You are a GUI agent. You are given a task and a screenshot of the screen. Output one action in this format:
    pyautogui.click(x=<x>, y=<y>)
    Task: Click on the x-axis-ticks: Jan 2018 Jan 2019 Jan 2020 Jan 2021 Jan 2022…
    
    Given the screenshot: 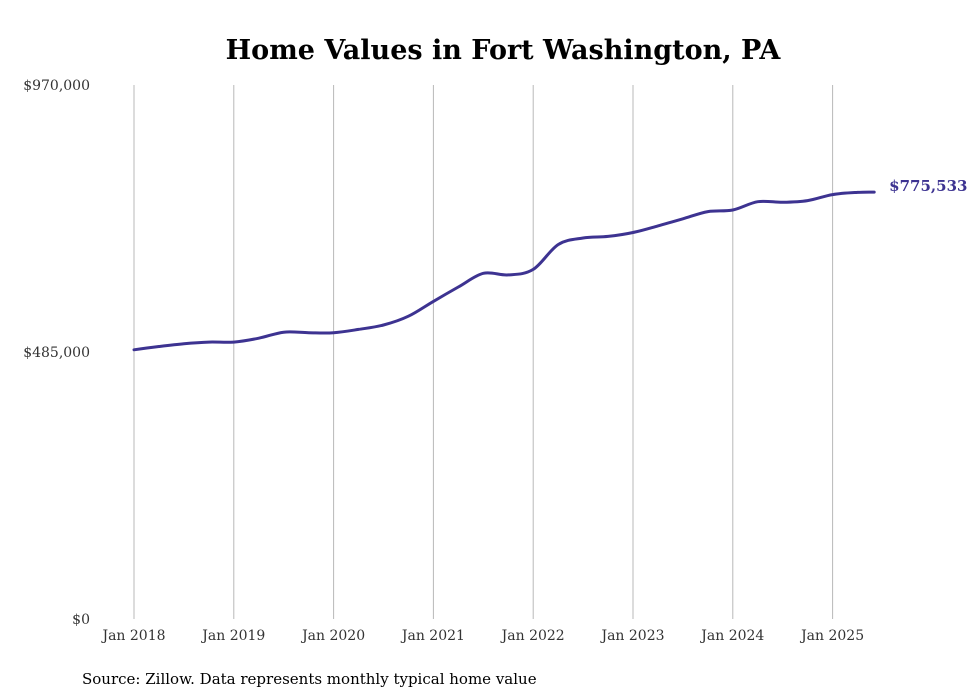 What is the action you would take?
    pyautogui.click(x=482, y=636)
    